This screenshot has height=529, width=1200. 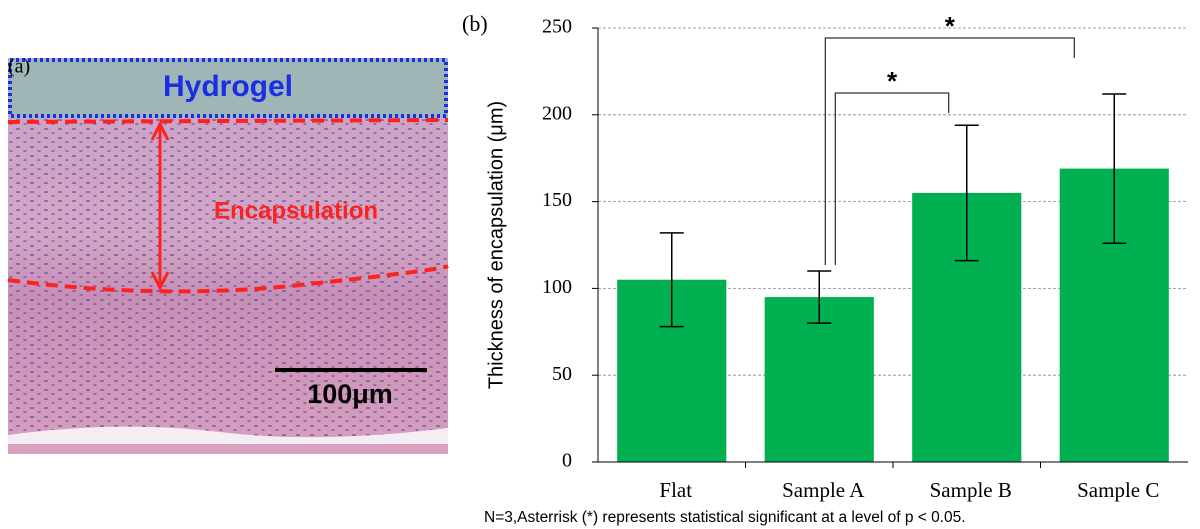 I want to click on y-tick-label: 100, so click(x=557, y=287).